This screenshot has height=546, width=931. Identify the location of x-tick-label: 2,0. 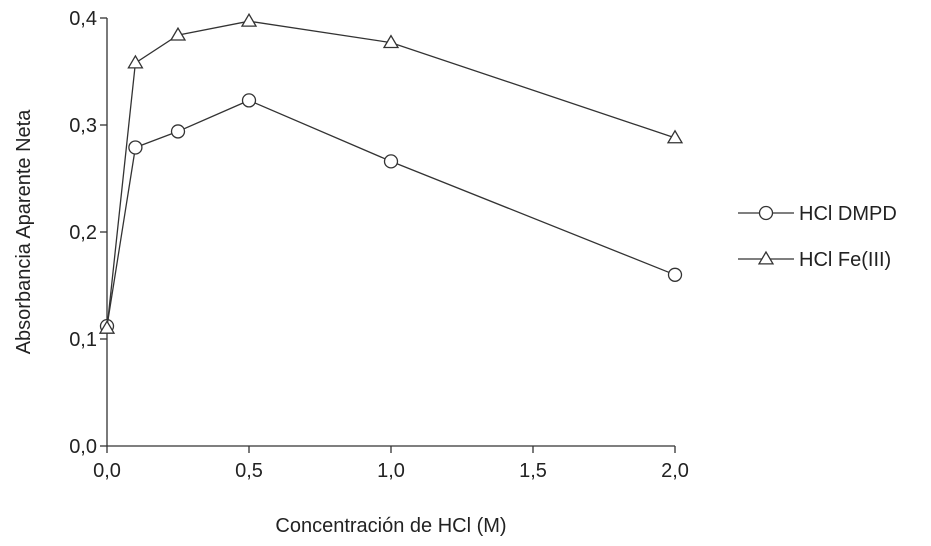
(675, 471).